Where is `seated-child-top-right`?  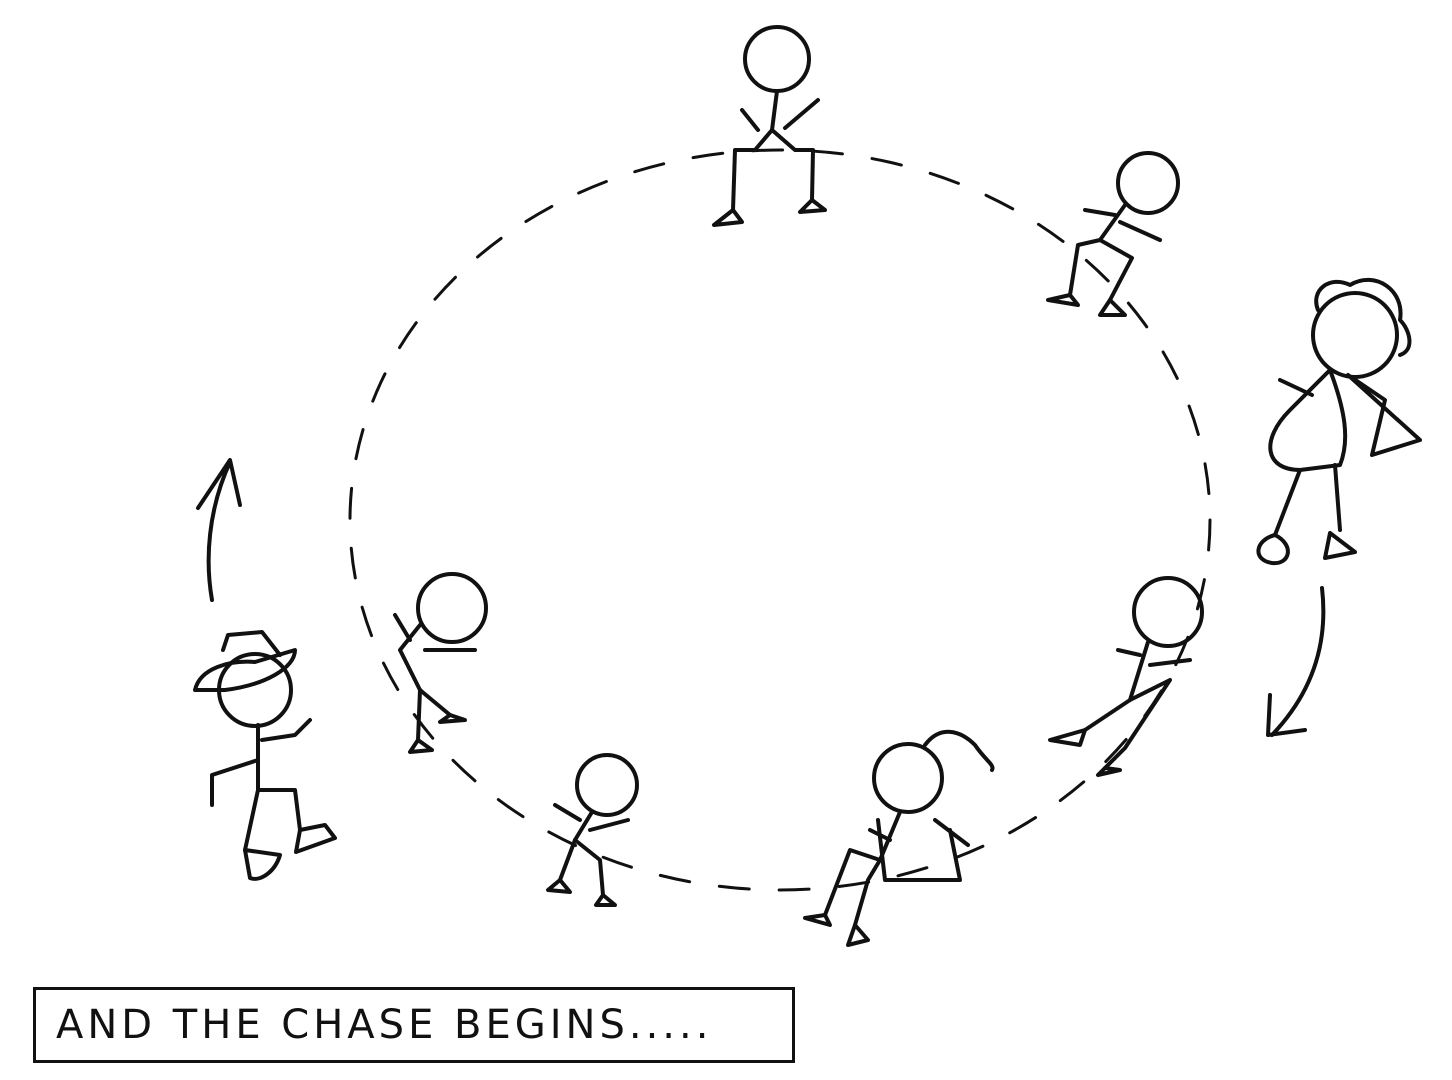 seated-child-top-right is located at coordinates (1113, 234).